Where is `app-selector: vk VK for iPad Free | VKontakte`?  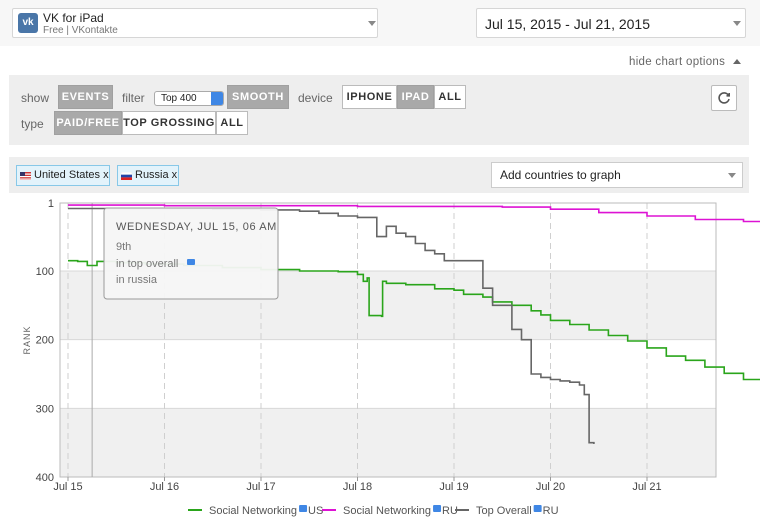 app-selector: vk VK for iPad Free | VKontakte is located at coordinates (195, 23).